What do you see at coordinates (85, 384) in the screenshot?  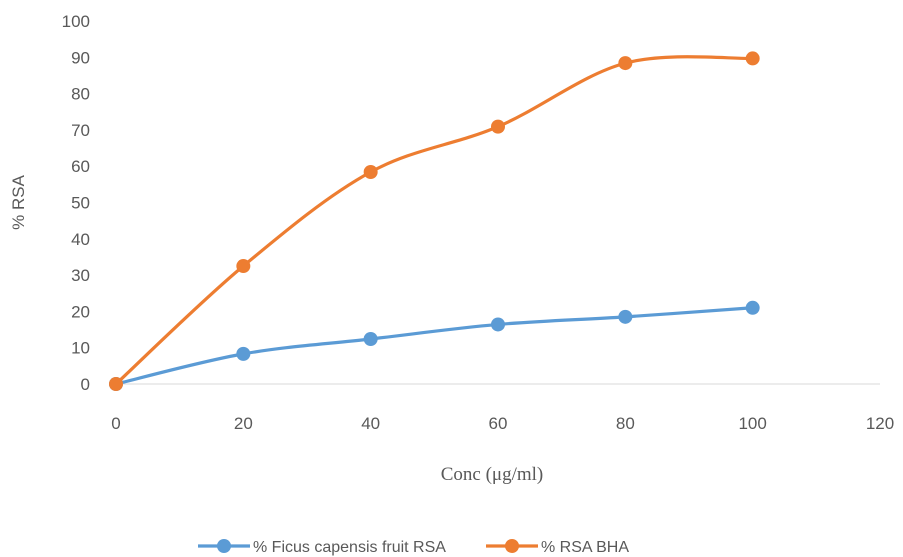 I see `y-tick-label: 0` at bounding box center [85, 384].